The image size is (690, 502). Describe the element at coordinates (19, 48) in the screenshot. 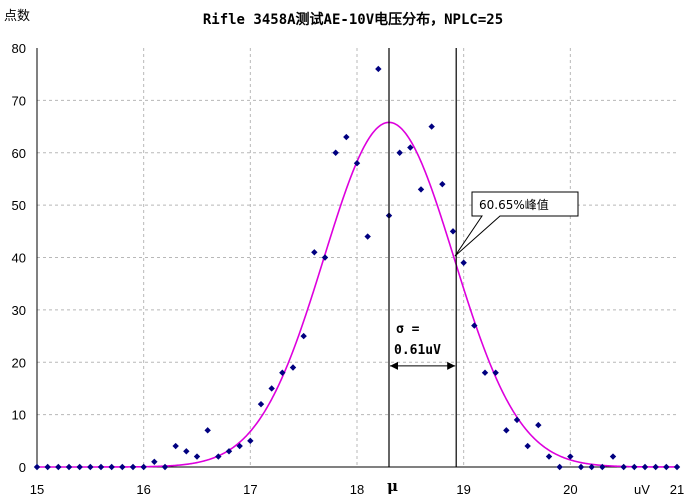

I see `y-tick-label: 80` at that location.